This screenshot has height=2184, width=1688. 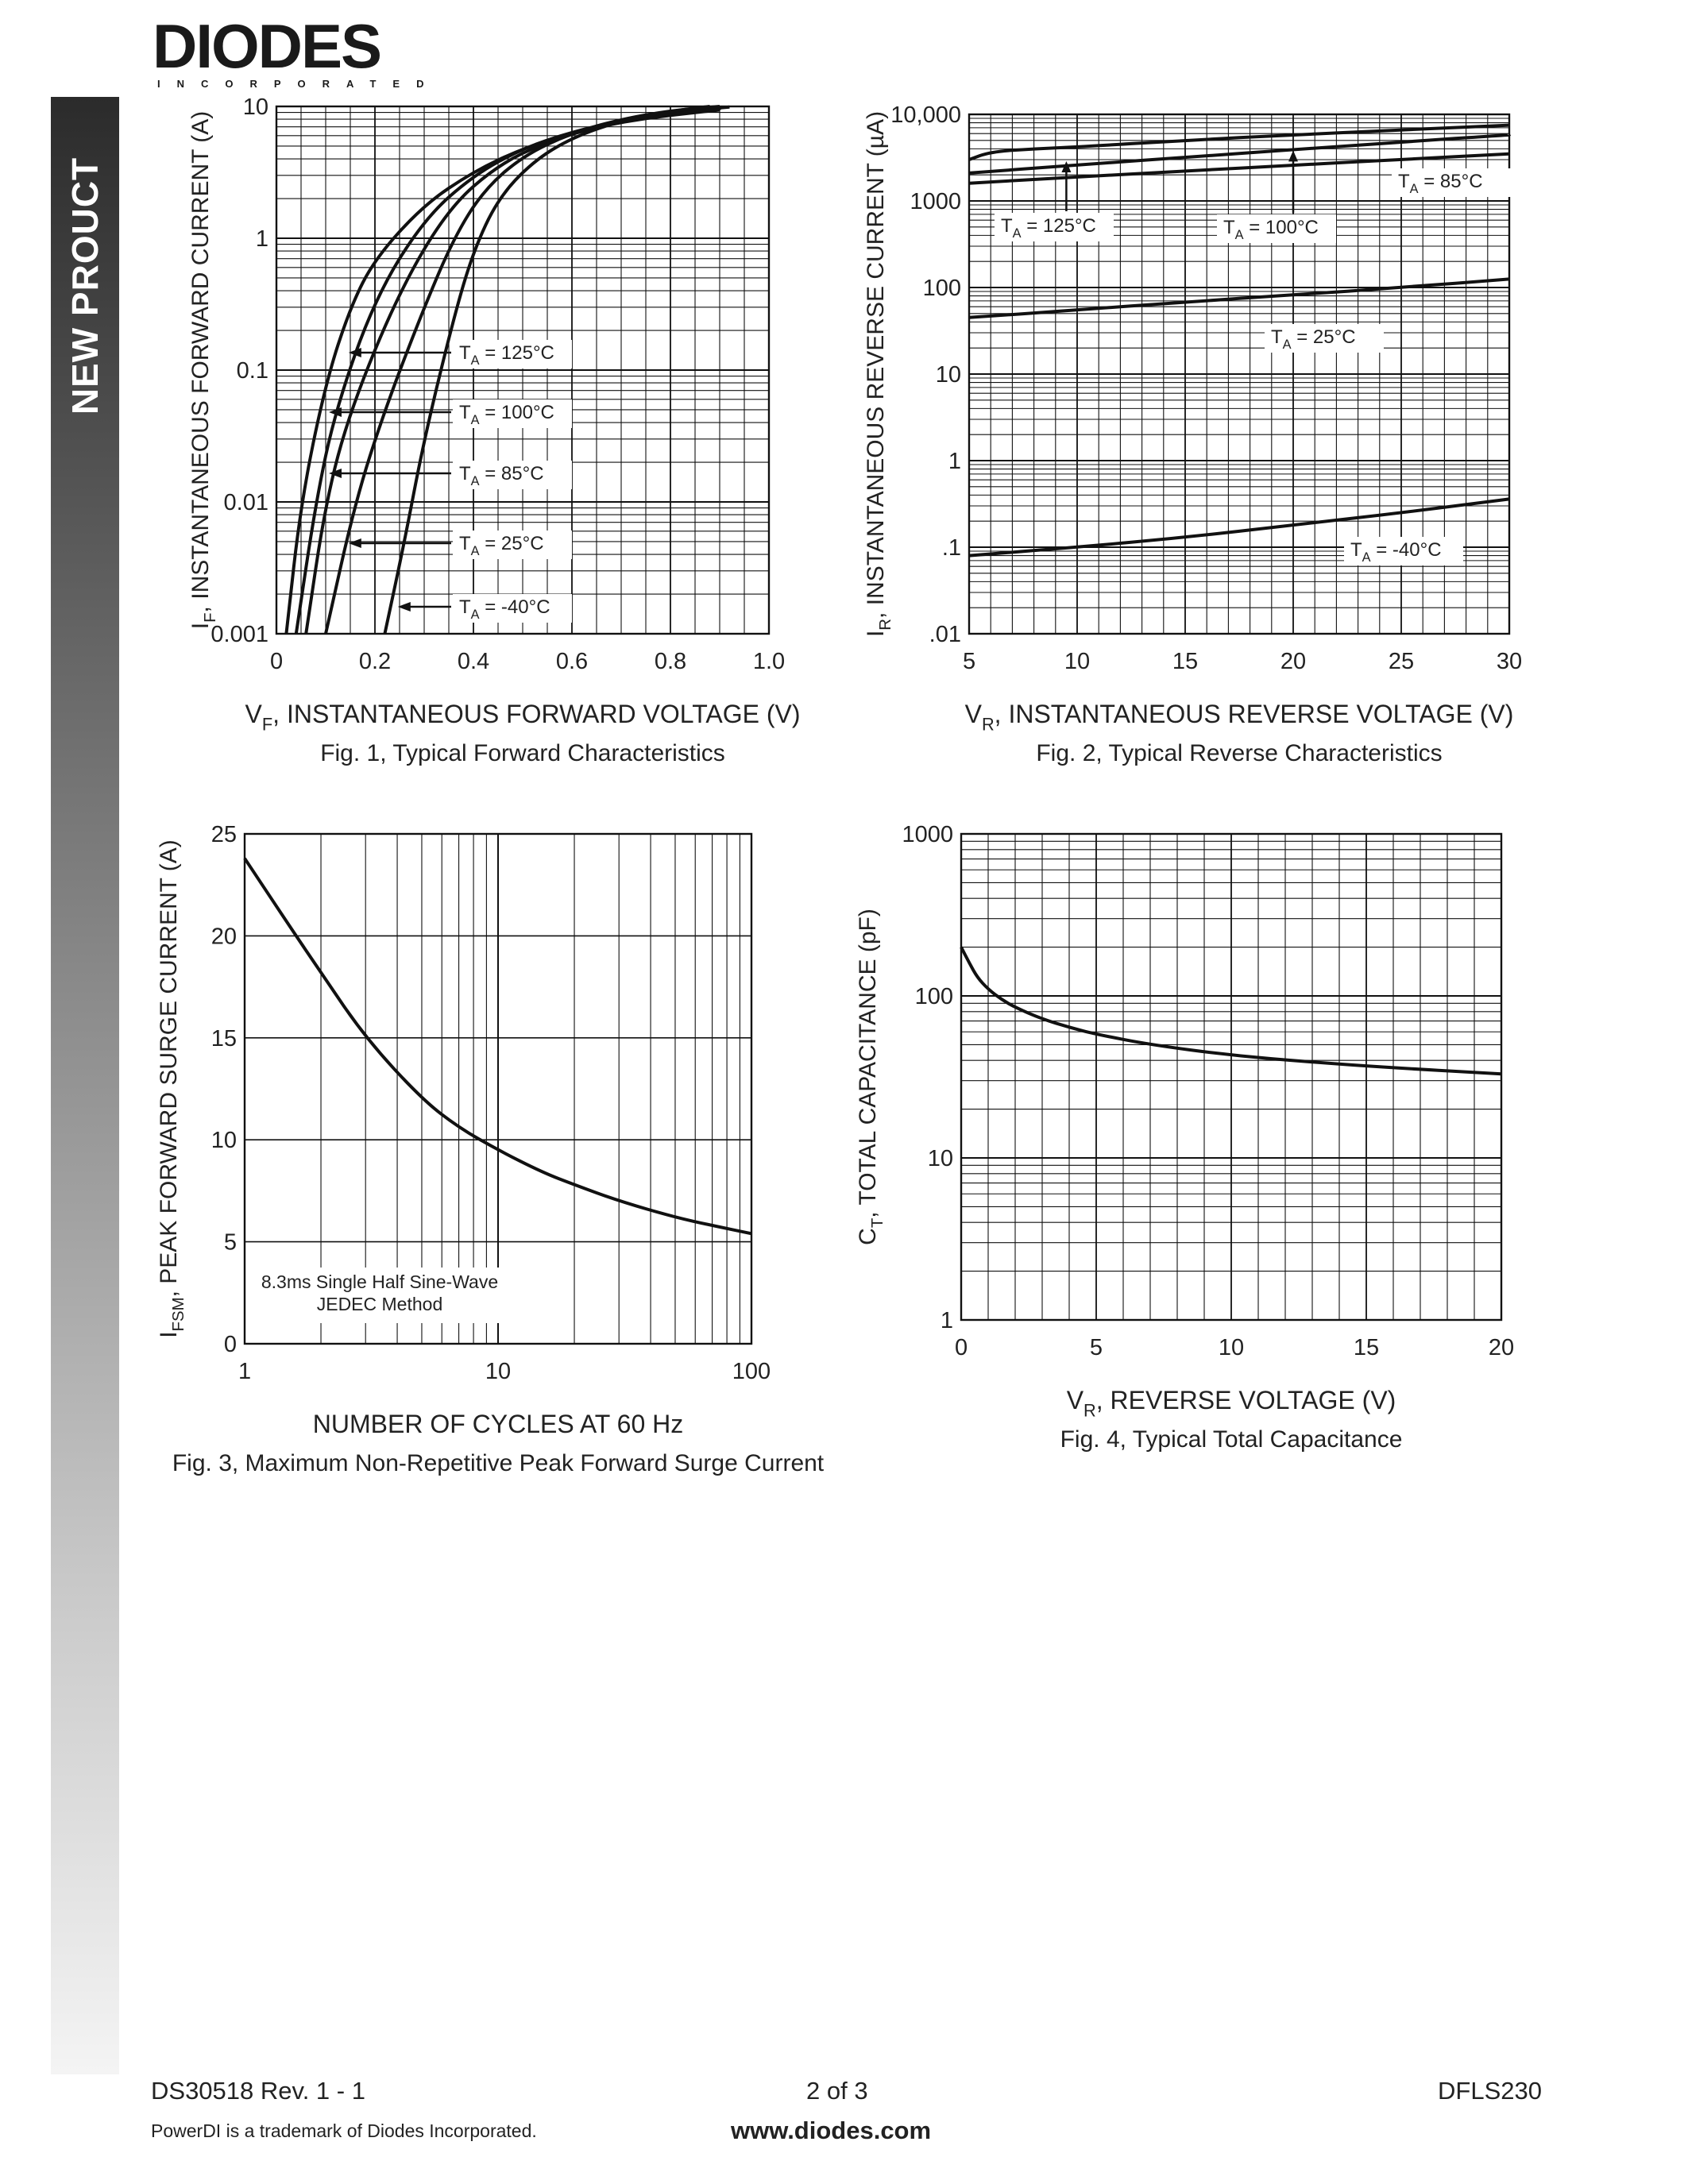 I want to click on y-tick-label: 10,000, so click(x=925, y=115).